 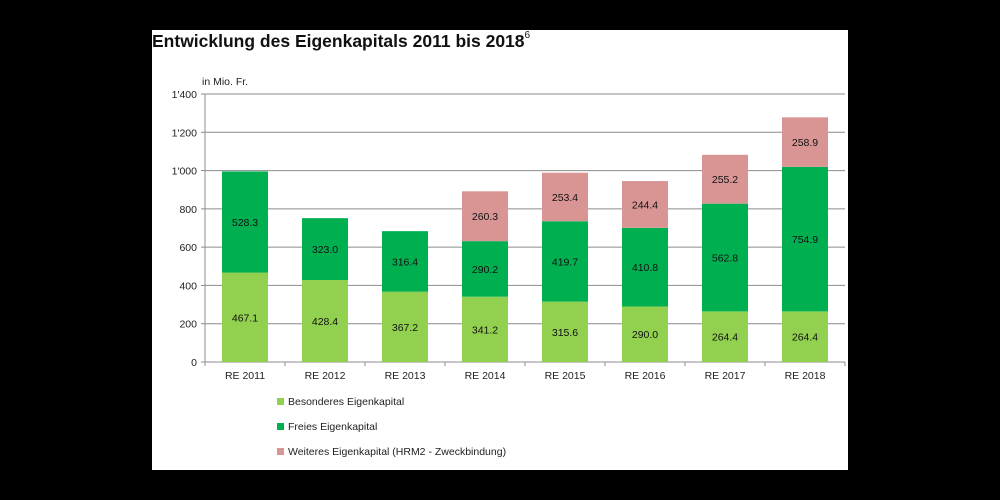 I want to click on y-axis-label: in Mio. Fr., so click(x=225, y=82).